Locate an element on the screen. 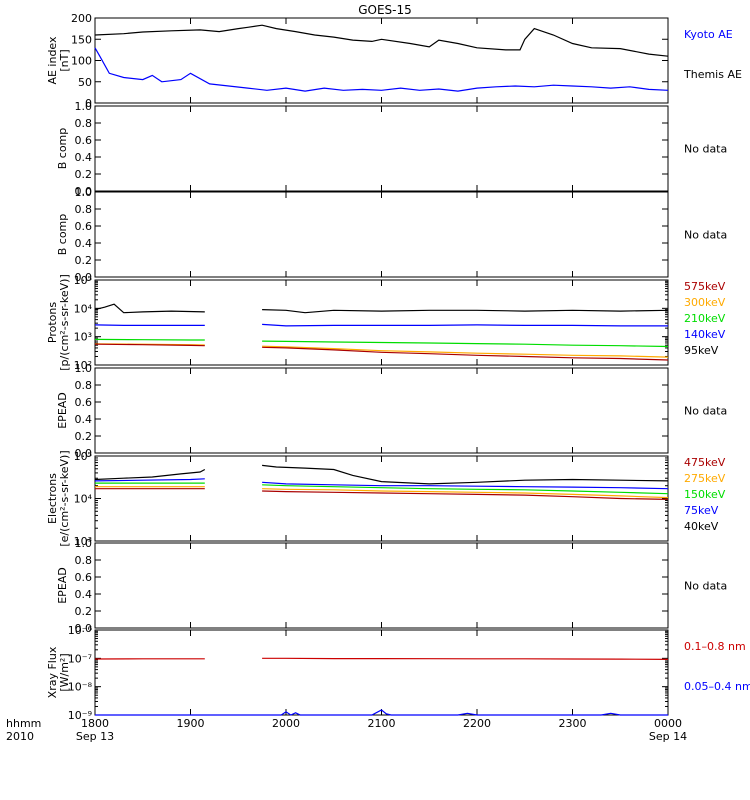  series-line-xray-0-1-0-8-nm is located at coordinates (381, 658).